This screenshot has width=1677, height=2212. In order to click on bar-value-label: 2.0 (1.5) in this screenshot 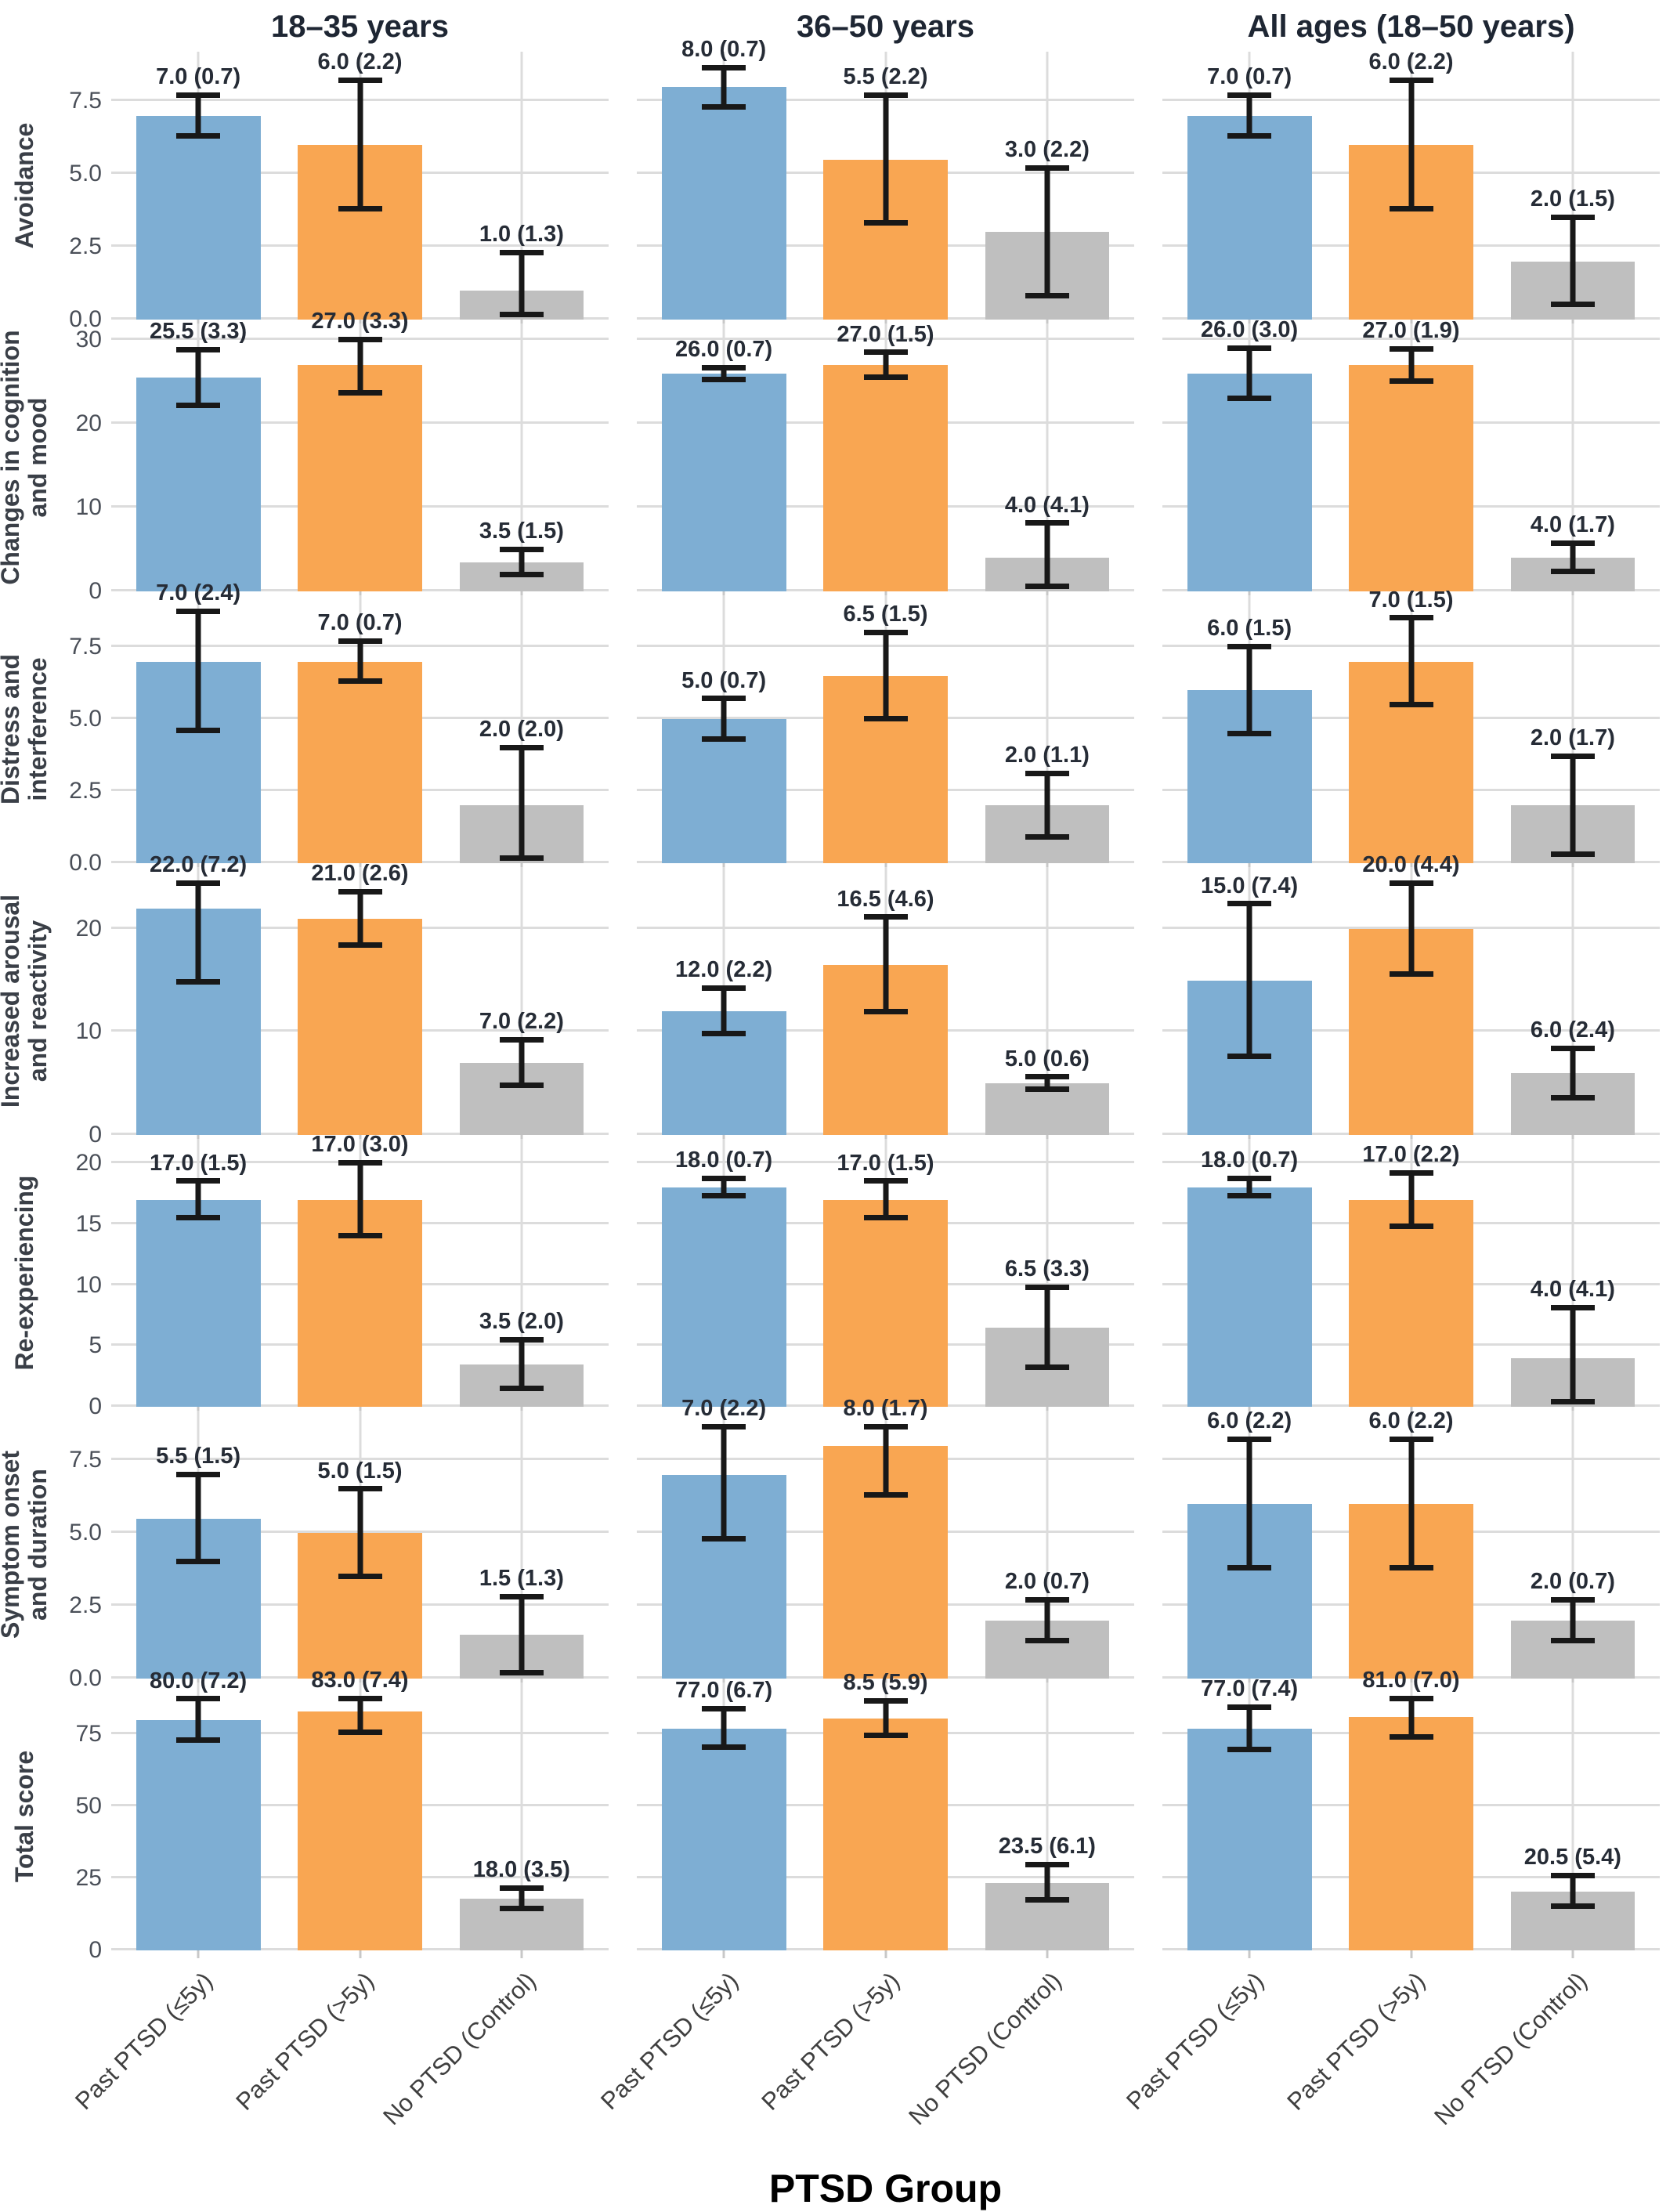, I will do `click(1572, 199)`.